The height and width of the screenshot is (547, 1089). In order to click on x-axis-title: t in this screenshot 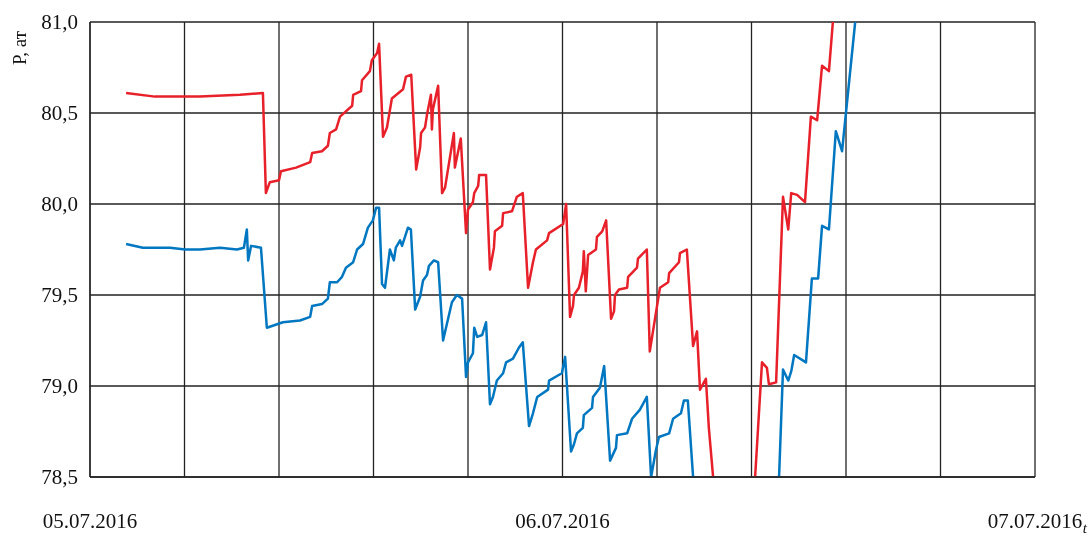, I will do `click(1084, 528)`.